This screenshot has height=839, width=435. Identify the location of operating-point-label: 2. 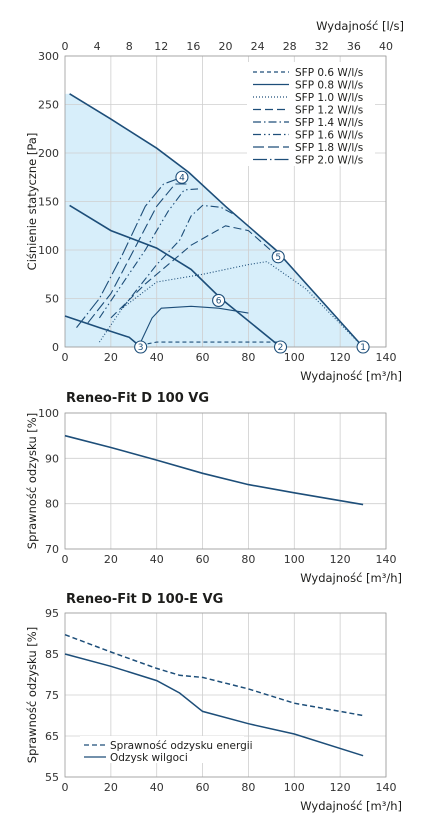
(281, 348).